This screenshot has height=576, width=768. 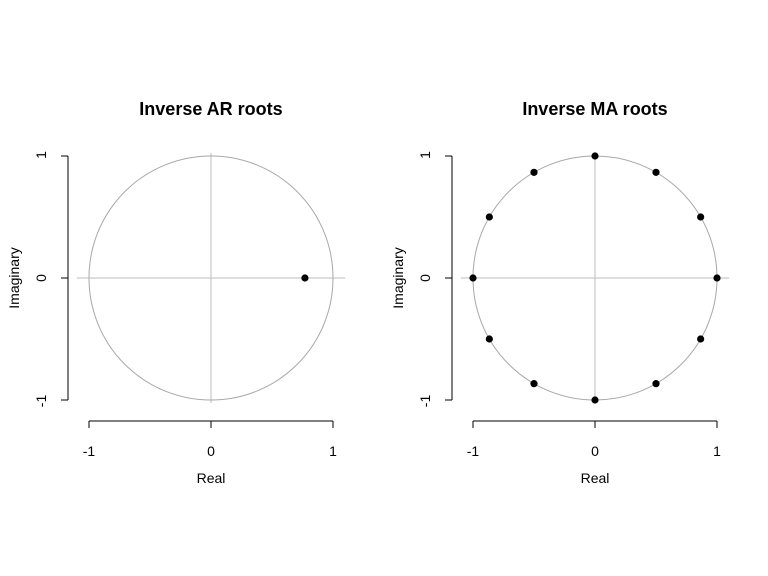 What do you see at coordinates (594, 109) in the screenshot?
I see `chart-title: Inverse MA roots` at bounding box center [594, 109].